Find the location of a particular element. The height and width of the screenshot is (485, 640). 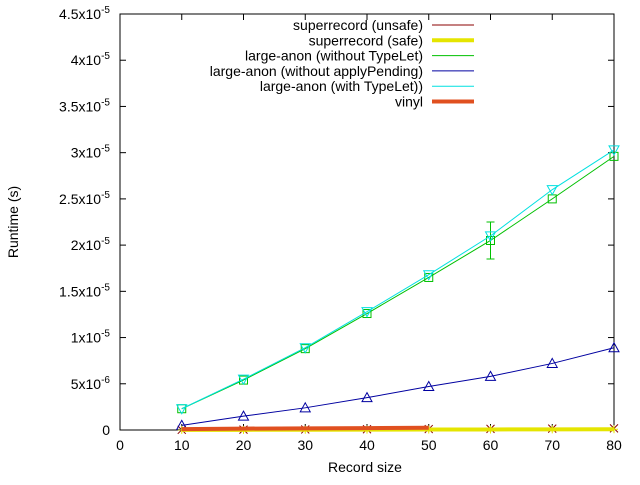

y-tick-label-base: 5x10 is located at coordinates (86, 384).